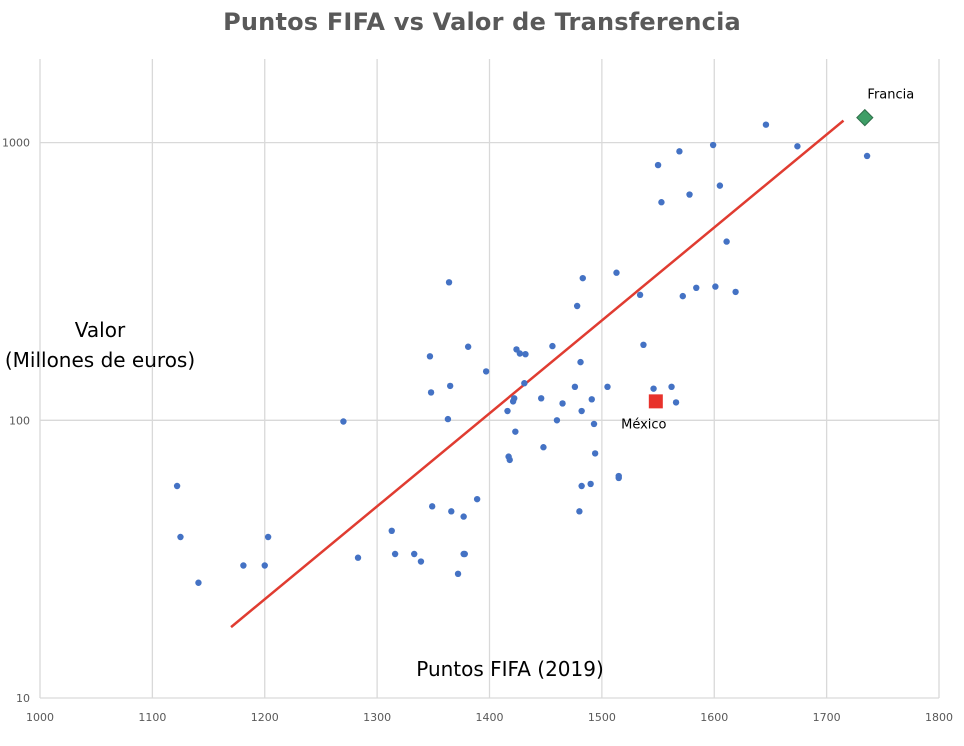 The height and width of the screenshot is (746, 964). Describe the element at coordinates (767, 260) in the screenshot. I see `highlight-points: Francia México` at that location.